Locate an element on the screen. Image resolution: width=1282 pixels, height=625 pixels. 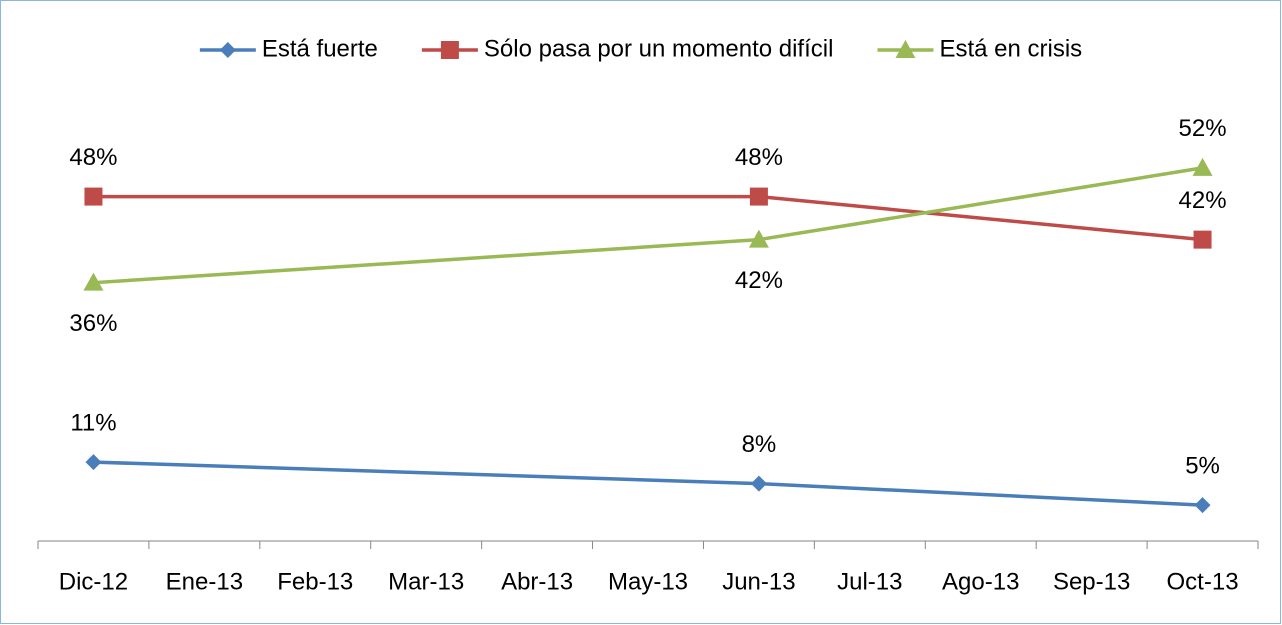
x-tick-label: May-13 is located at coordinates (648, 581).